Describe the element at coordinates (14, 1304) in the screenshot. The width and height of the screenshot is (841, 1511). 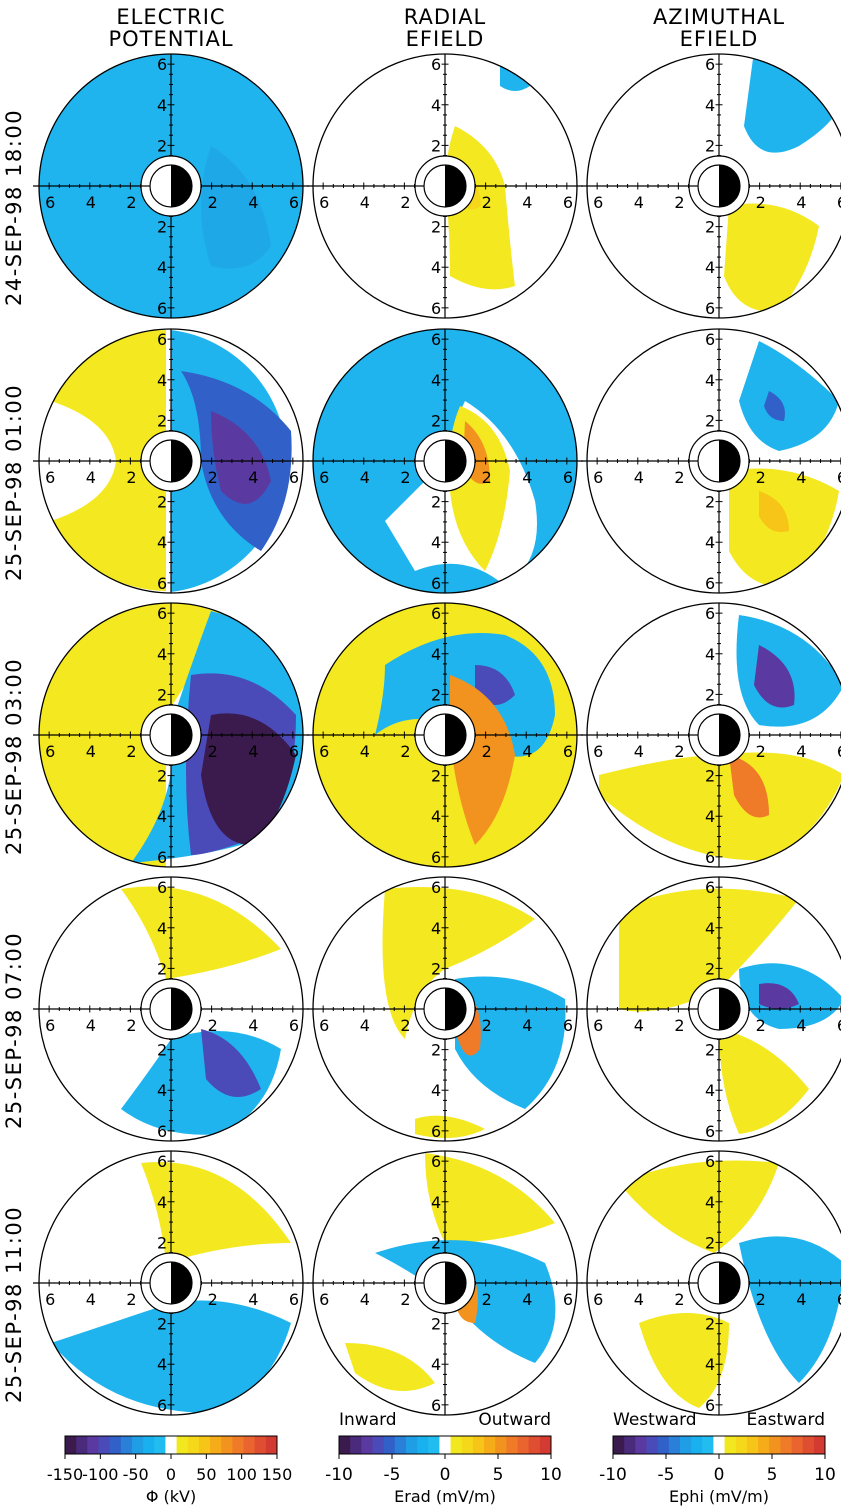
I see `row-time-label: 25-SEP-98 11:00` at that location.